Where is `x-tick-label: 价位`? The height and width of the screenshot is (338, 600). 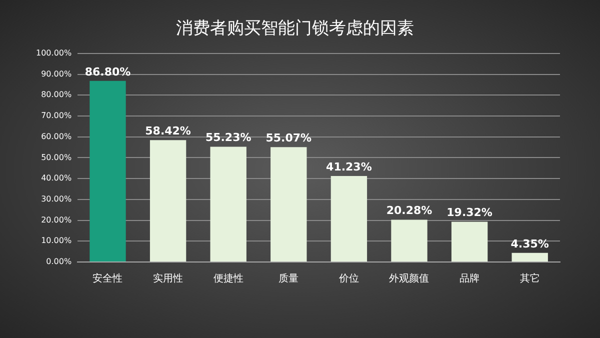
x-tick-label: 价位 is located at coordinates (348, 278).